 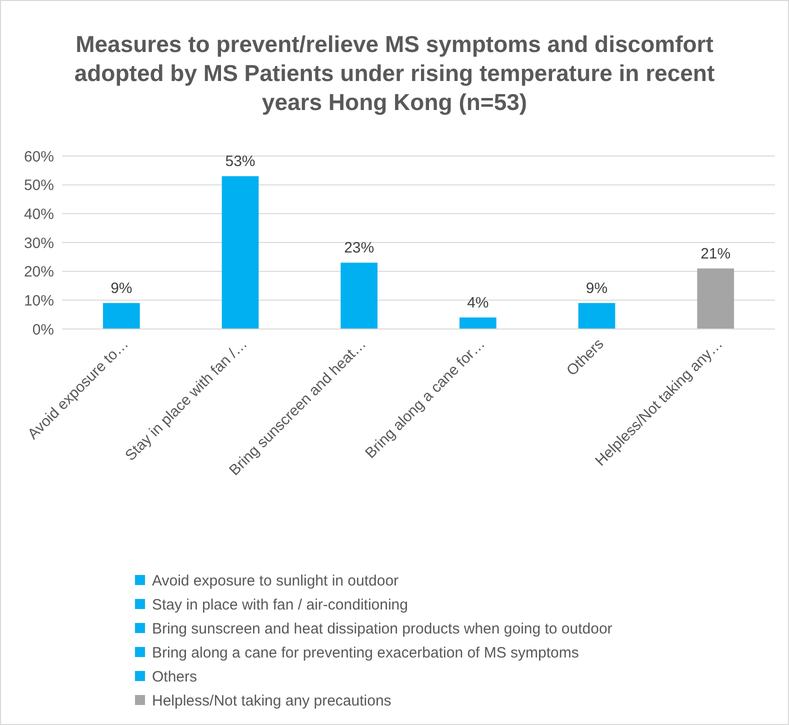 I want to click on y-tick-label: 20%, so click(x=39, y=272).